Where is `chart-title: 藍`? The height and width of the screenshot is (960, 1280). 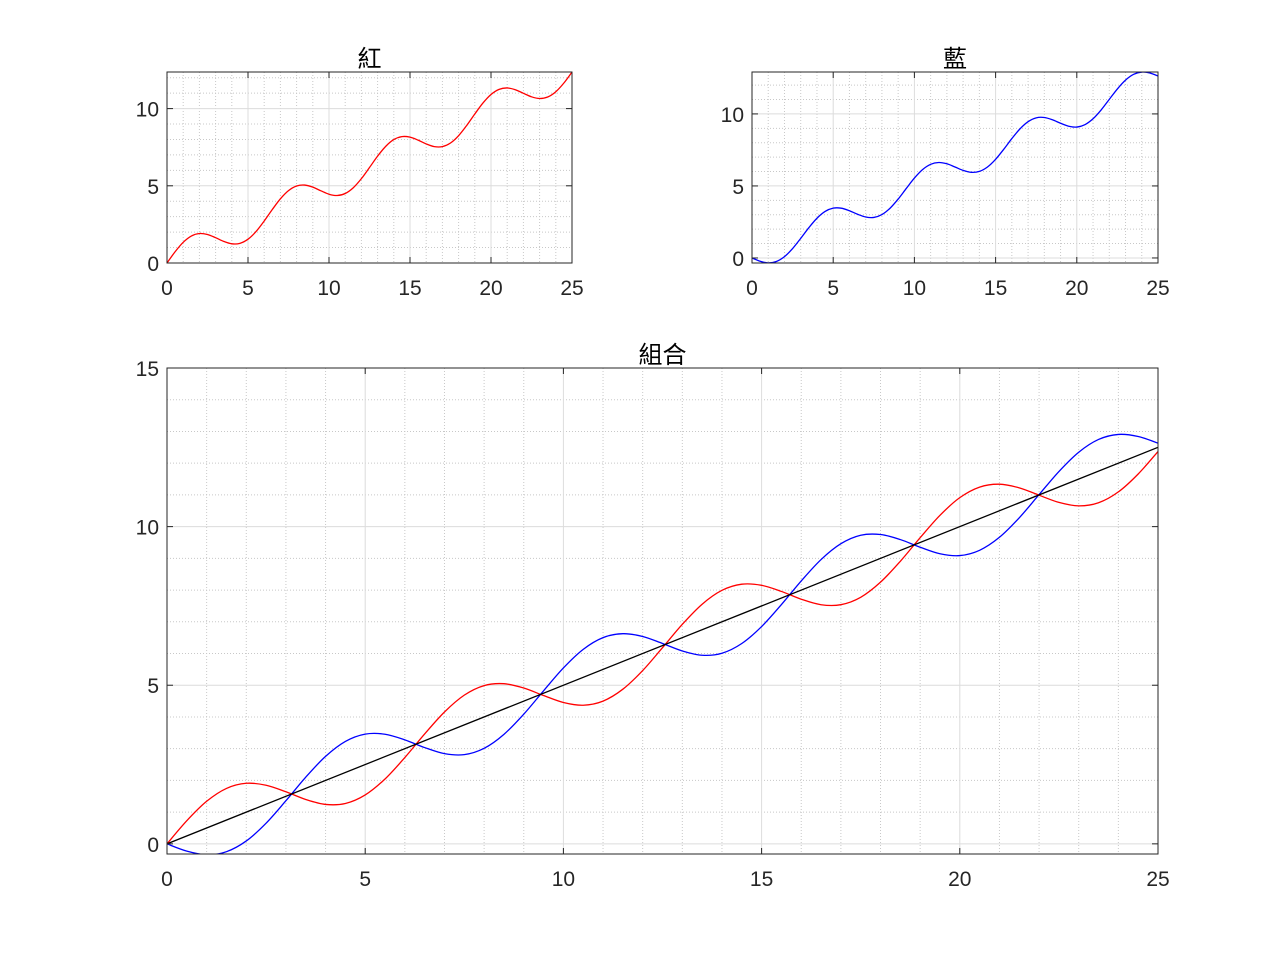 chart-title: 藍 is located at coordinates (955, 59).